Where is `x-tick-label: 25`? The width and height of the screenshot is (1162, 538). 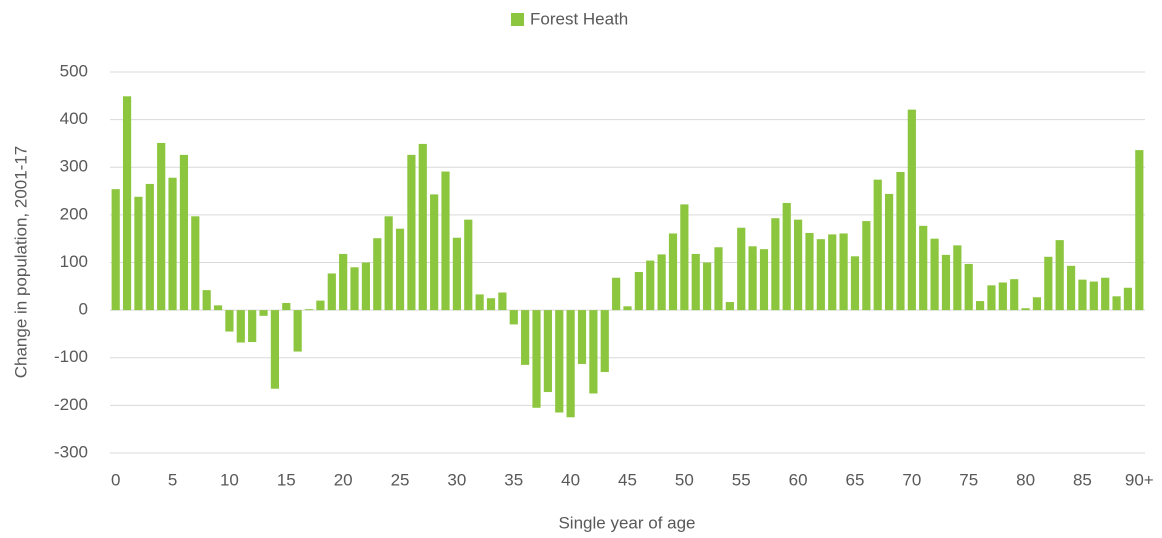
x-tick-label: 25 is located at coordinates (400, 479).